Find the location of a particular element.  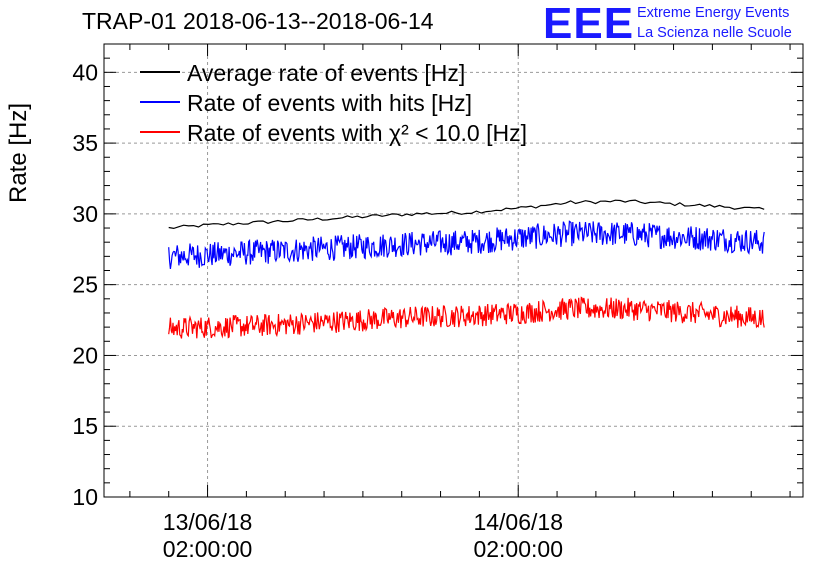

y-tick-label: 20 is located at coordinates (85, 355).